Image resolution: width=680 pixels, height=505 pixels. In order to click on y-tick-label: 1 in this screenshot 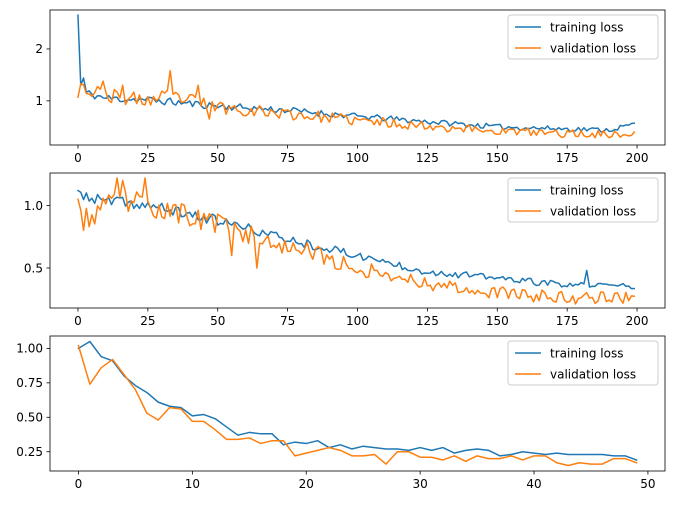, I will do `click(39, 101)`.